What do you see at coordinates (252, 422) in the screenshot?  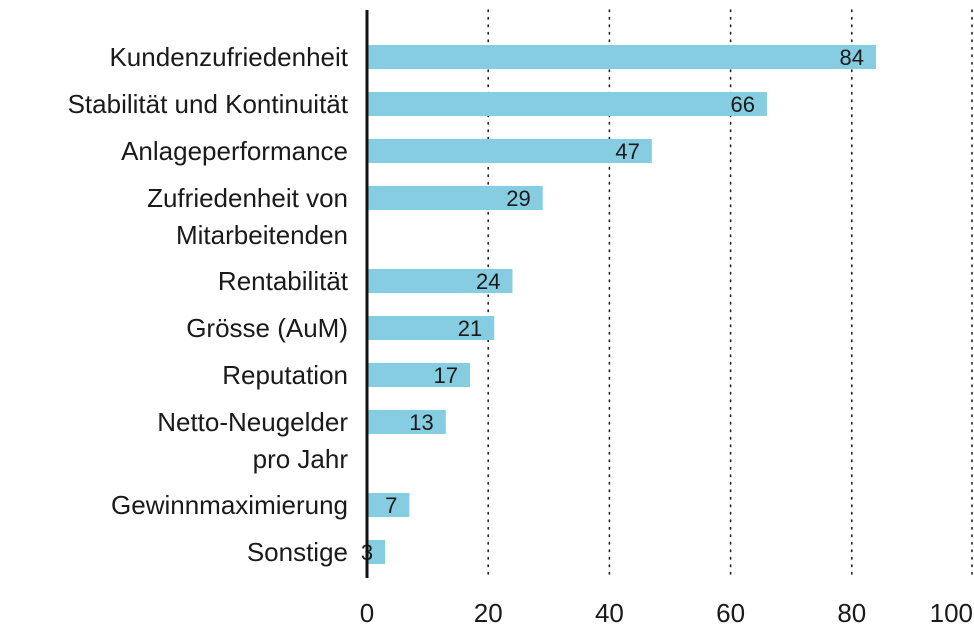 I see `category-label-7-line-0: Netto-Neugelder` at bounding box center [252, 422].